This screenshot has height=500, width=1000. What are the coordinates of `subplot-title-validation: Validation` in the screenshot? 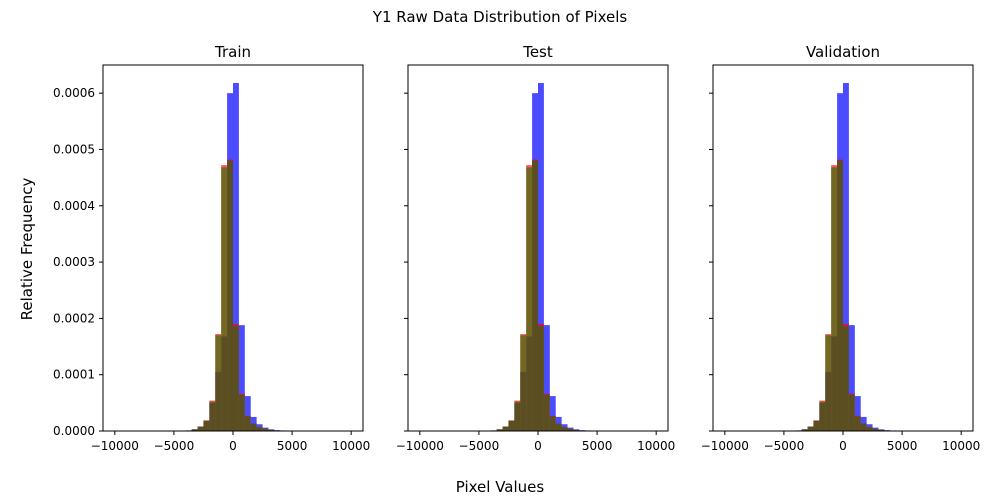 It's located at (843, 52).